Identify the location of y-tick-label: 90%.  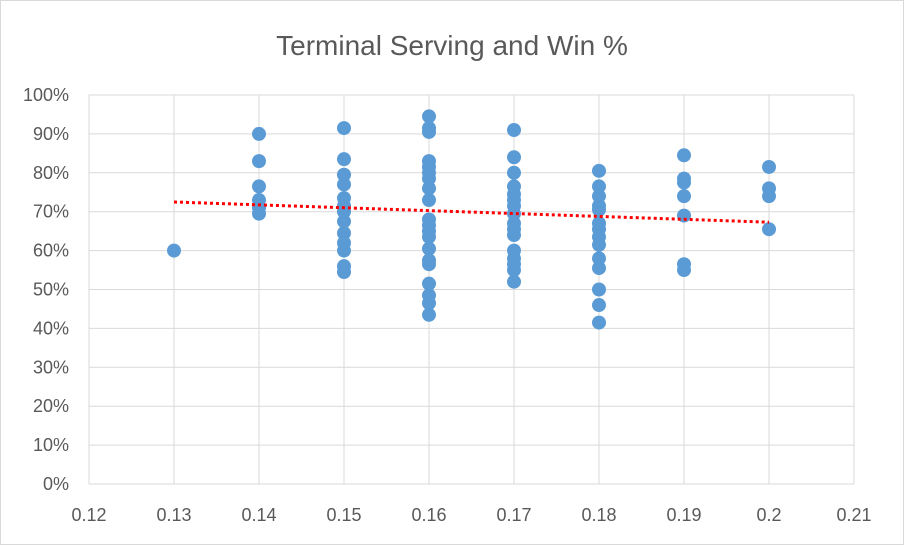
(51, 134).